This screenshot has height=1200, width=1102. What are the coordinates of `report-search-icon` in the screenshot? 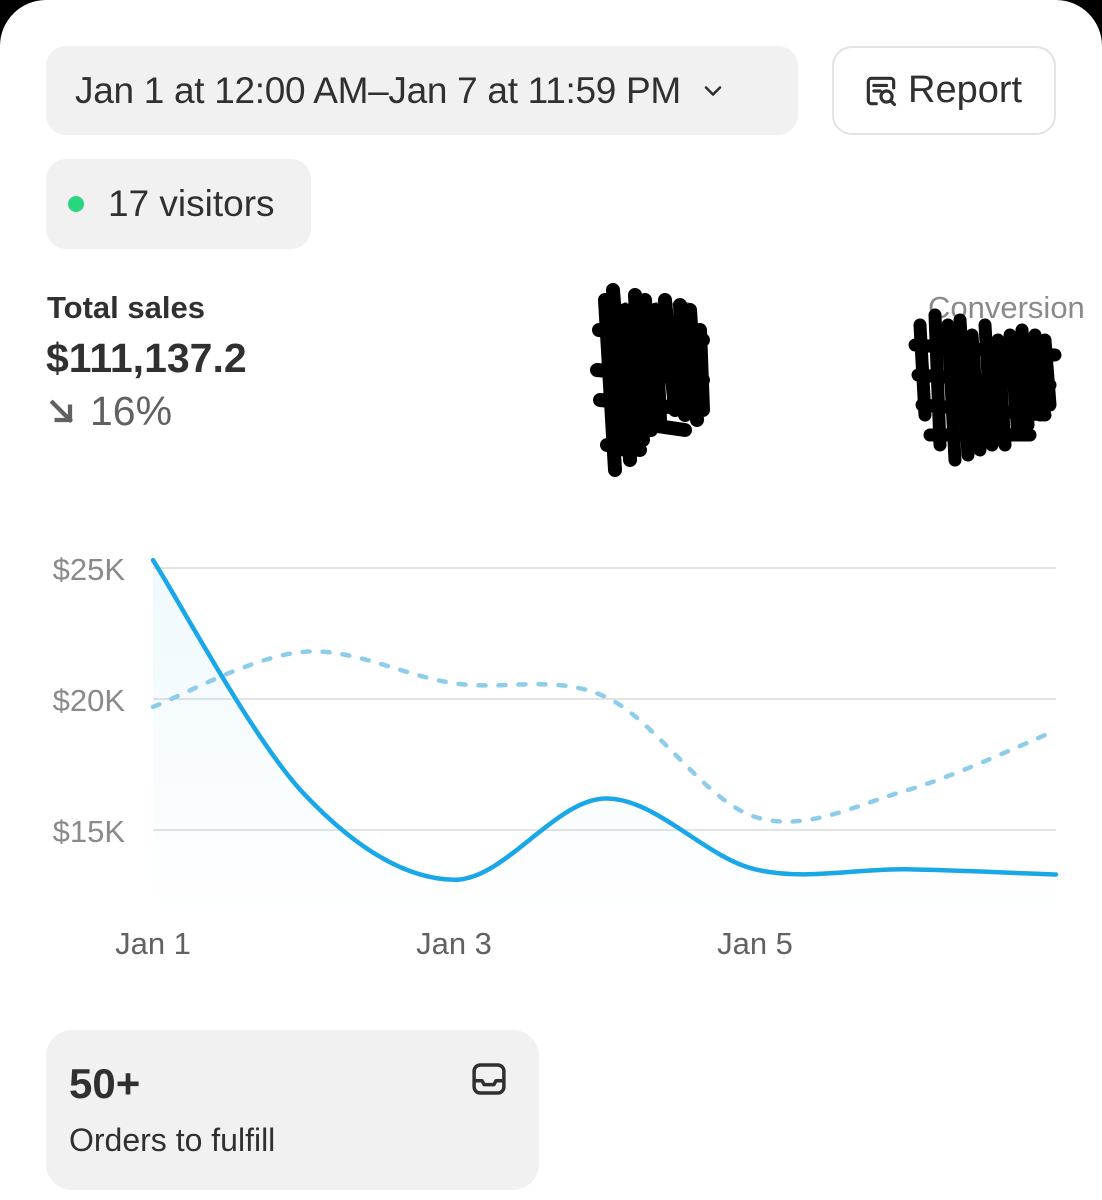 It's located at (881, 91).